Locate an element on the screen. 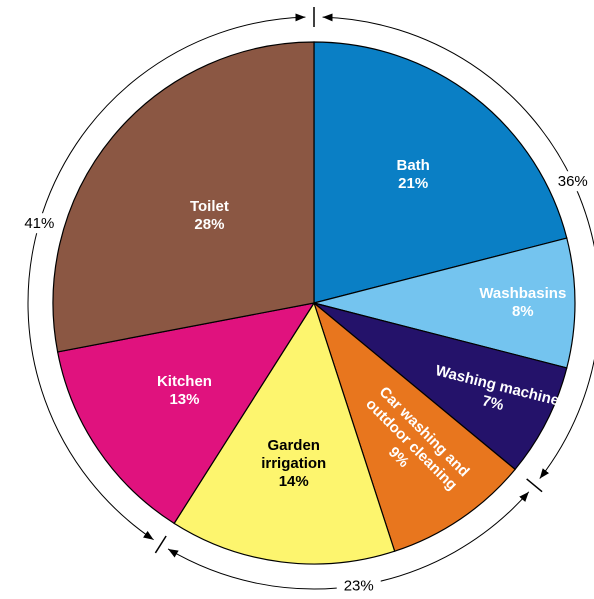  slice-label: Kitchen 13% is located at coordinates (184, 391).